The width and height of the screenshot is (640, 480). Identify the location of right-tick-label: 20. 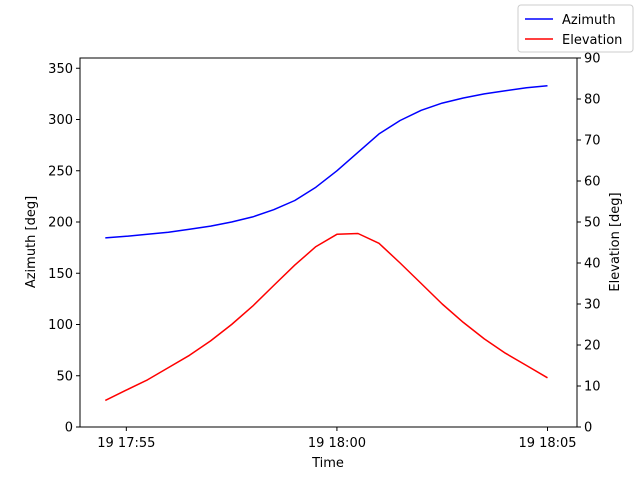
(592, 346).